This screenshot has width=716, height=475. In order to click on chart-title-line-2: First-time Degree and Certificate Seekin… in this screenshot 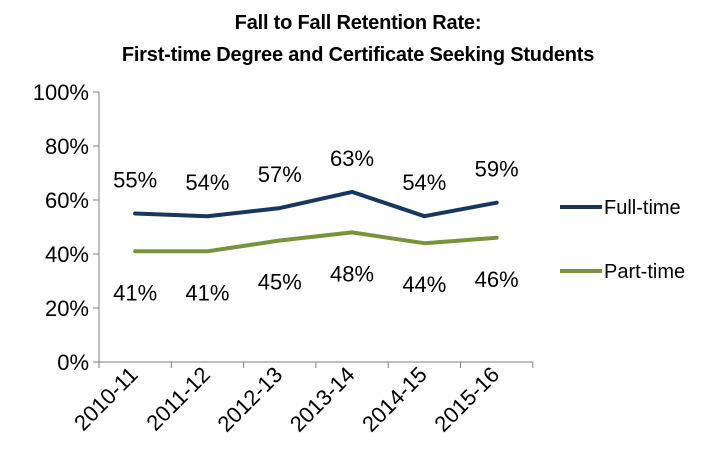, I will do `click(358, 55)`.